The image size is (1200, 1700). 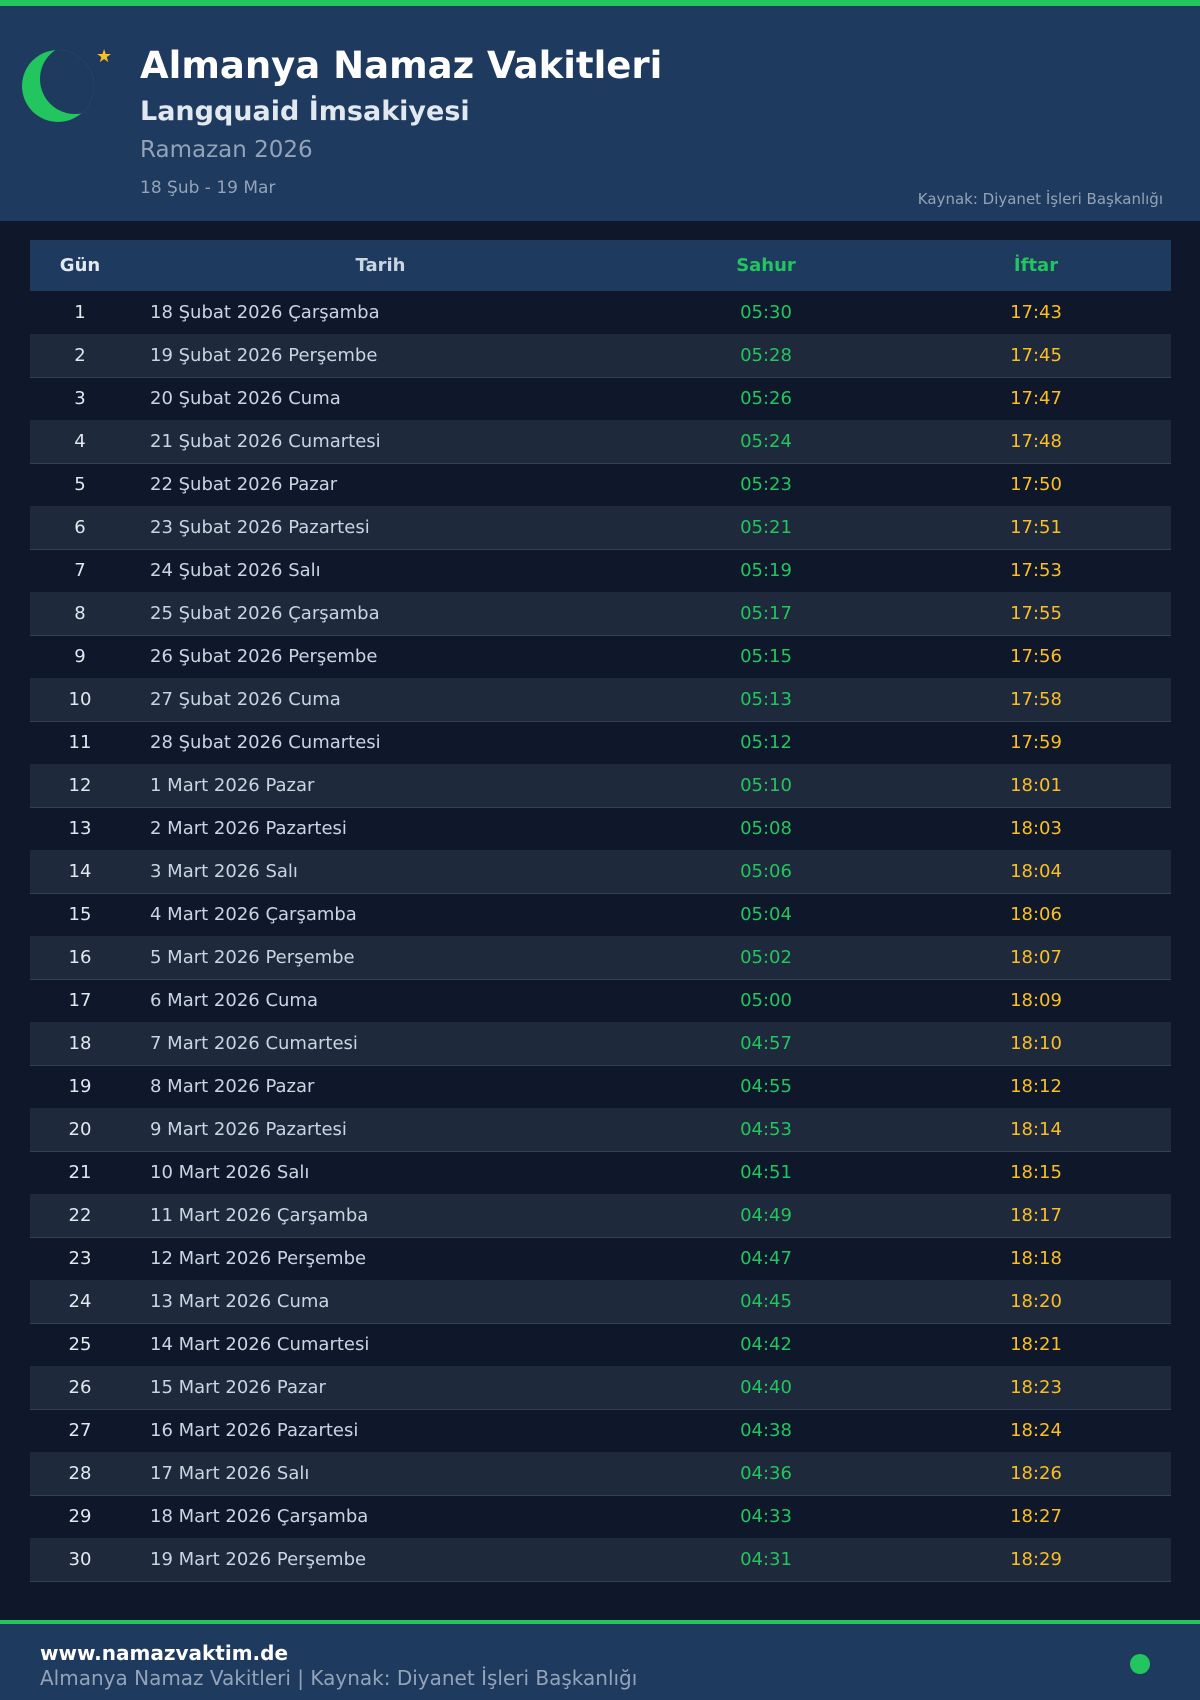 I want to click on cell-iftar: 17:50, so click(x=1036, y=484).